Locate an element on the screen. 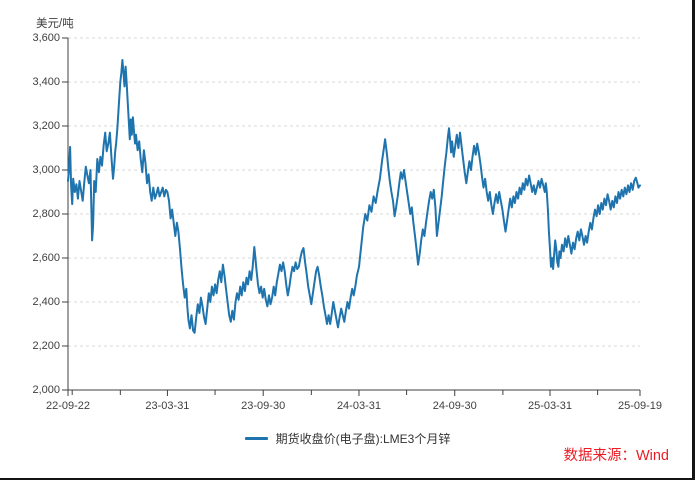 The width and height of the screenshot is (695, 480). y-tick-label: 2,400 is located at coordinates (46, 302).